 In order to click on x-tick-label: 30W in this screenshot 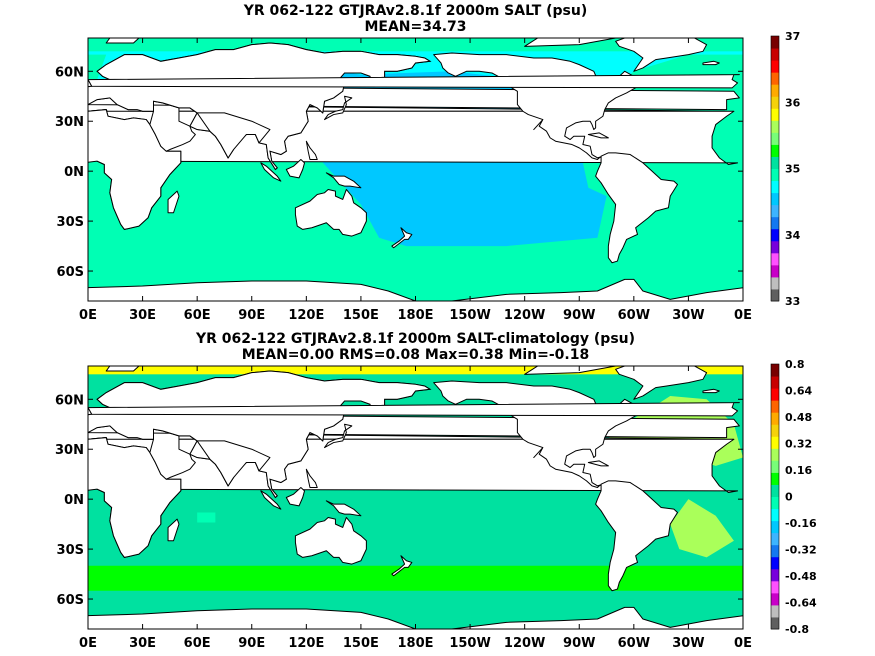, I will do `click(688, 315)`.